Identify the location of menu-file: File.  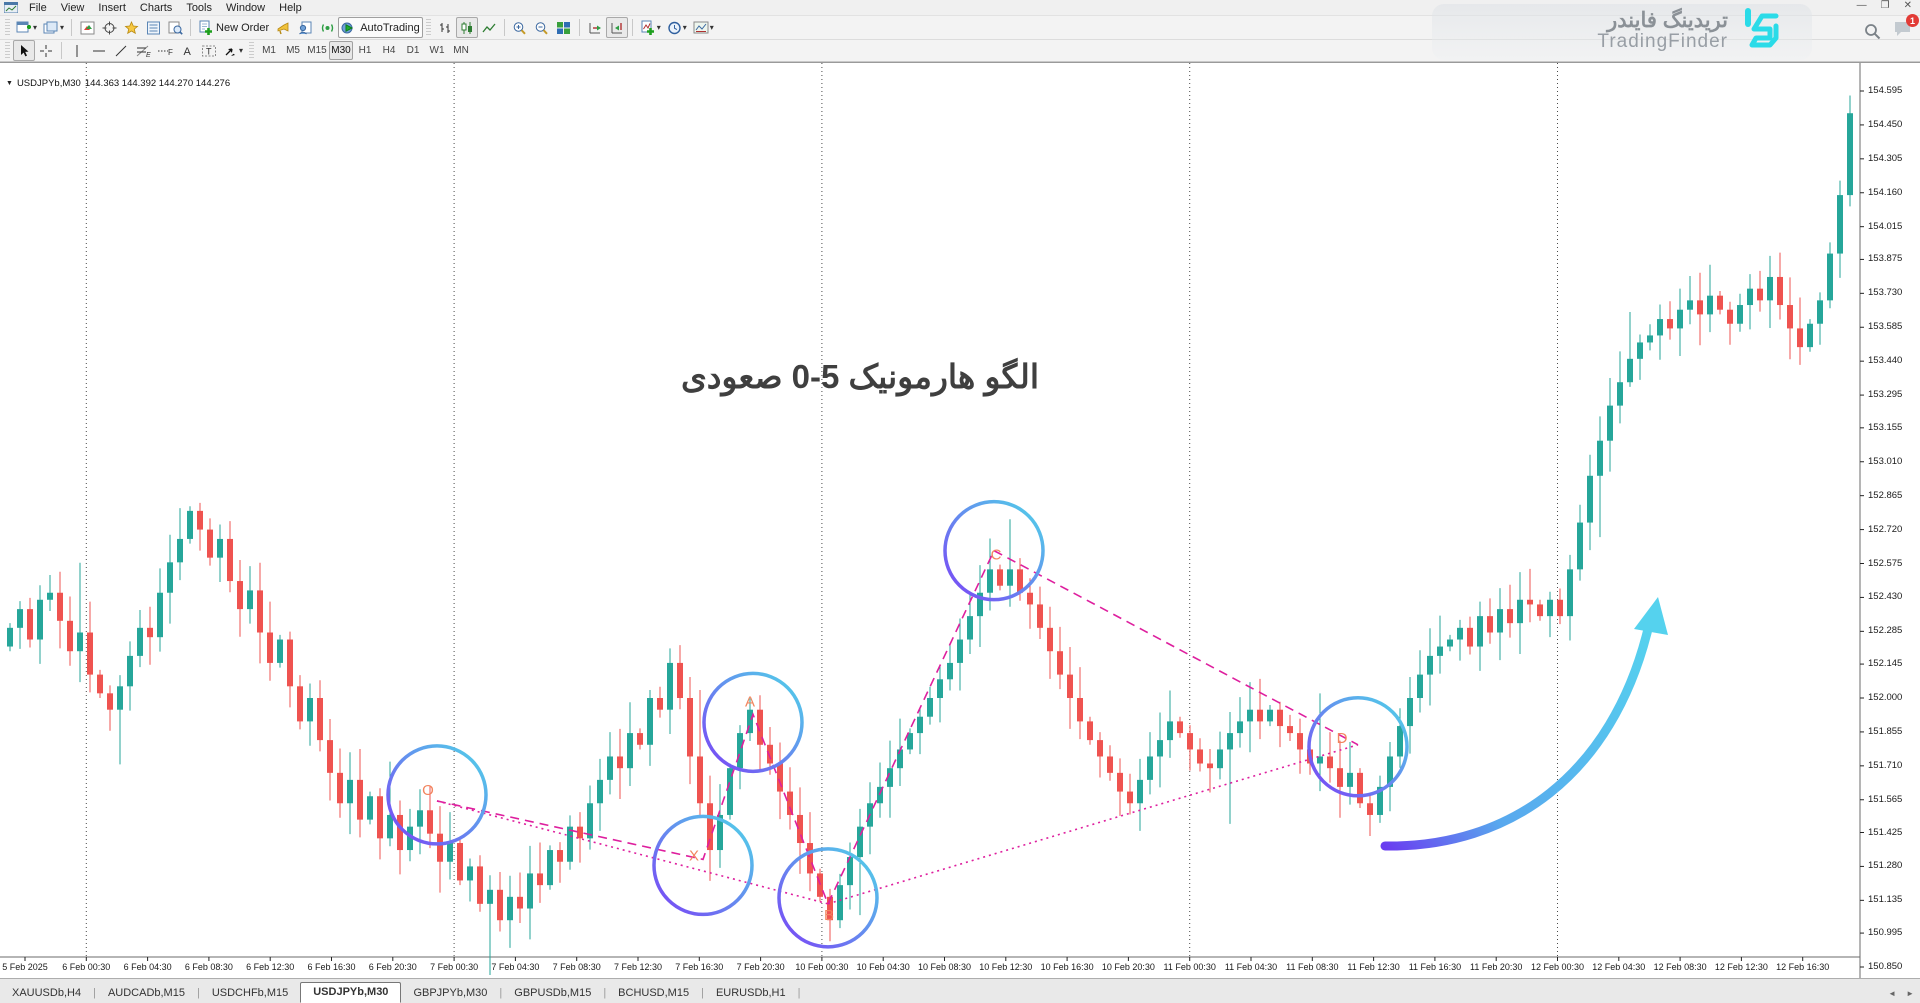
(38, 7).